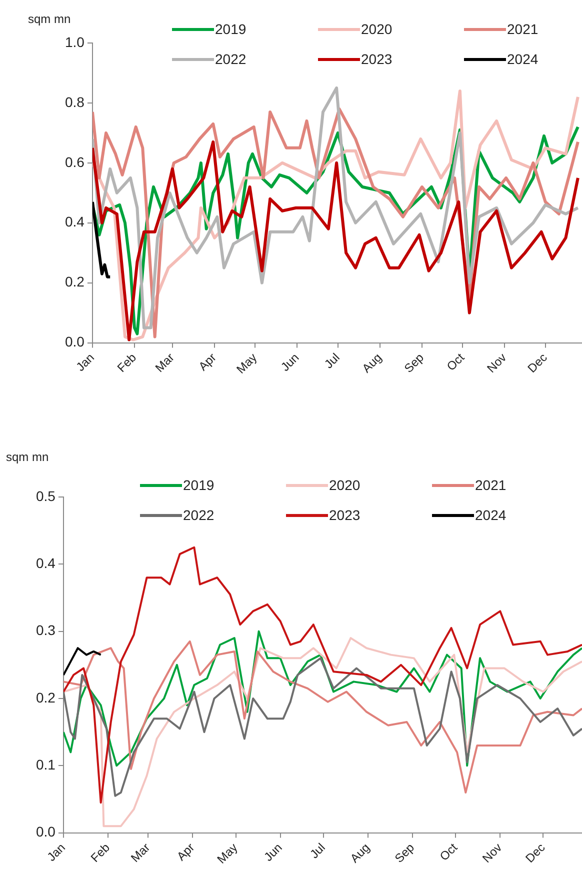 The image size is (582, 870). What do you see at coordinates (74, 102) in the screenshot?
I see `y-tick-label: 0.8` at bounding box center [74, 102].